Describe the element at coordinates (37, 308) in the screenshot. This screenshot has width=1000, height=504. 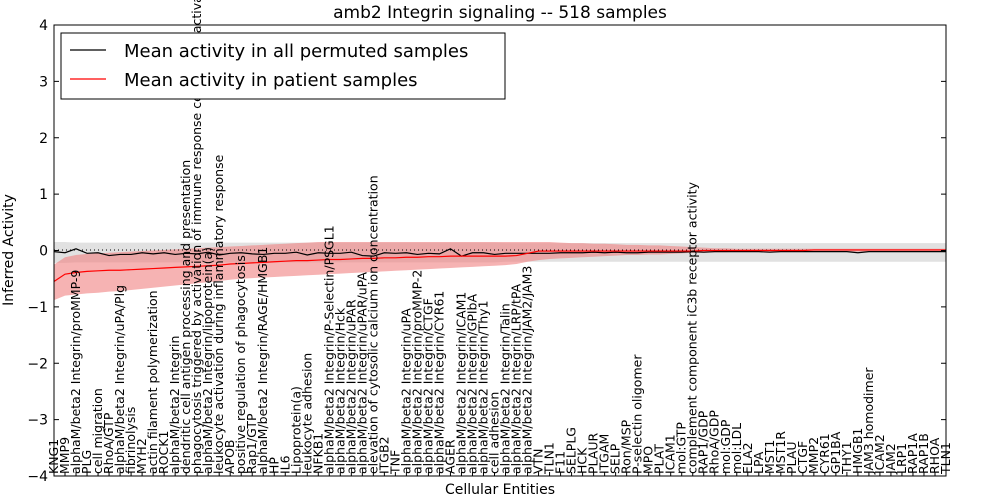
I see `y-tick-label: −1` at that location.